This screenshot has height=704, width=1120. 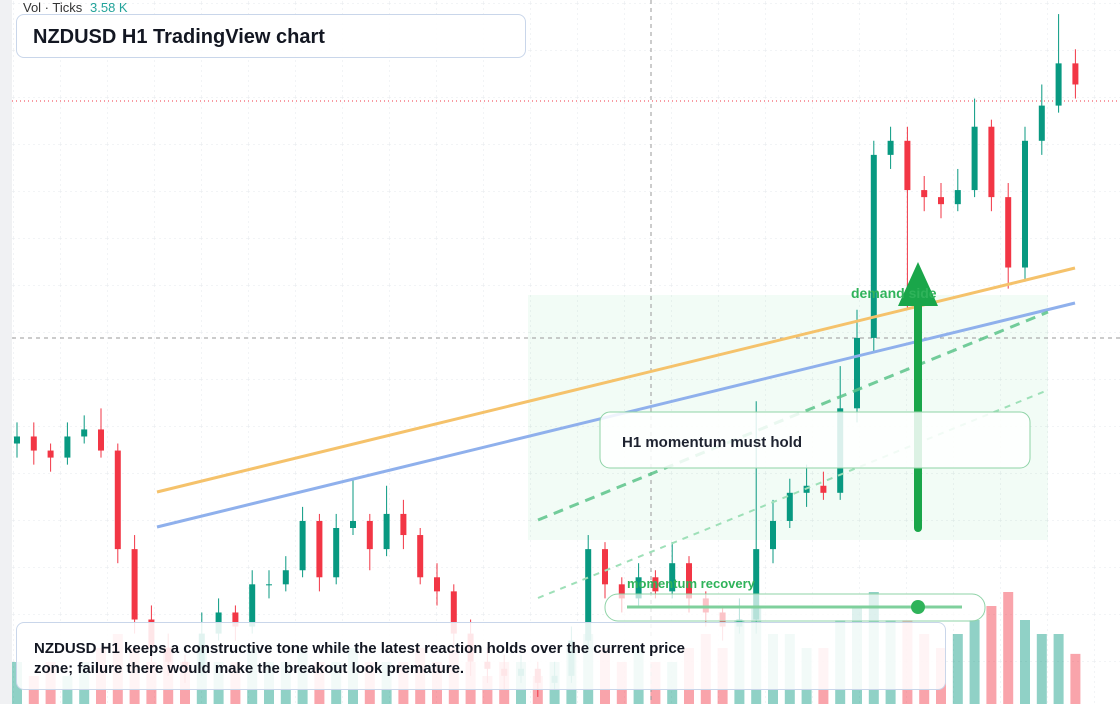 I want to click on slider-label: momentum recovery, so click(x=691, y=583).